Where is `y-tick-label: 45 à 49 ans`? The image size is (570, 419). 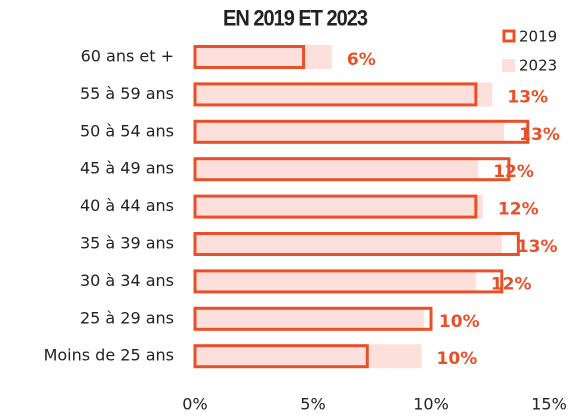 y-tick-label: 45 à 49 ans is located at coordinates (127, 168).